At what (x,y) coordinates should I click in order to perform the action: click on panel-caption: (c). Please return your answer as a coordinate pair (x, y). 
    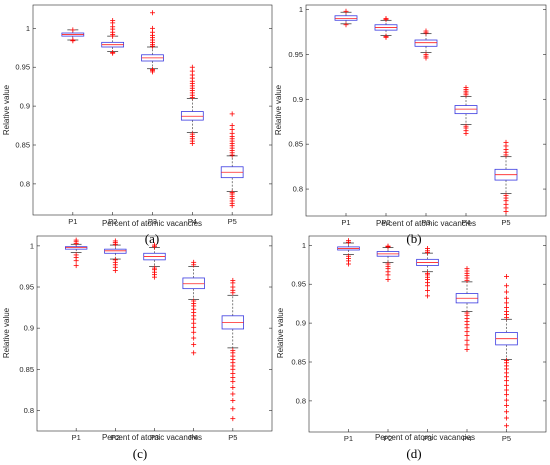
    Looking at the image, I should click on (140, 453).